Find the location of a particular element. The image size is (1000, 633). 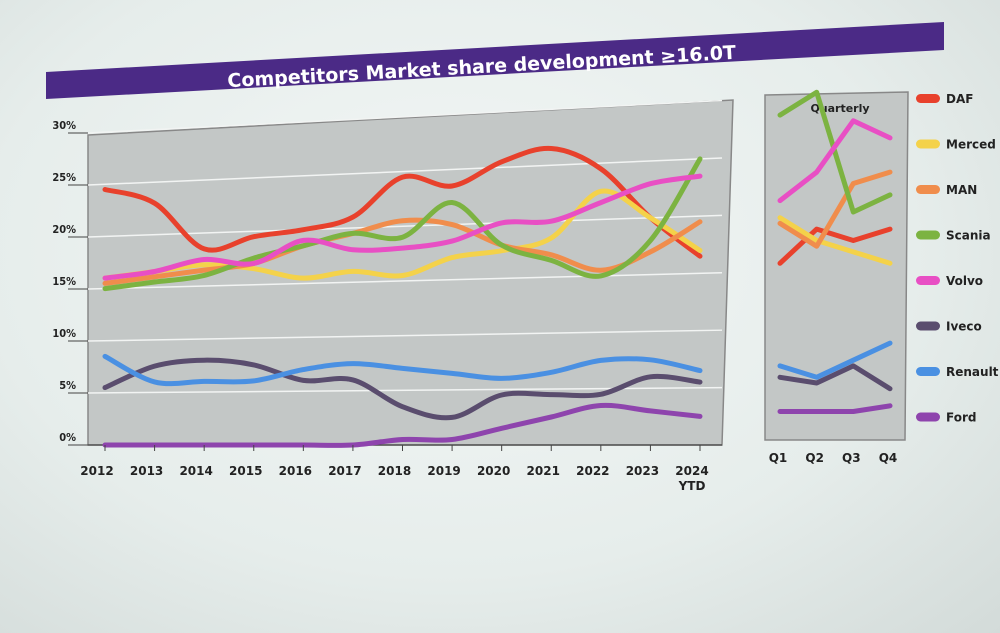

x-tick-label: 2017 is located at coordinates (344, 471).